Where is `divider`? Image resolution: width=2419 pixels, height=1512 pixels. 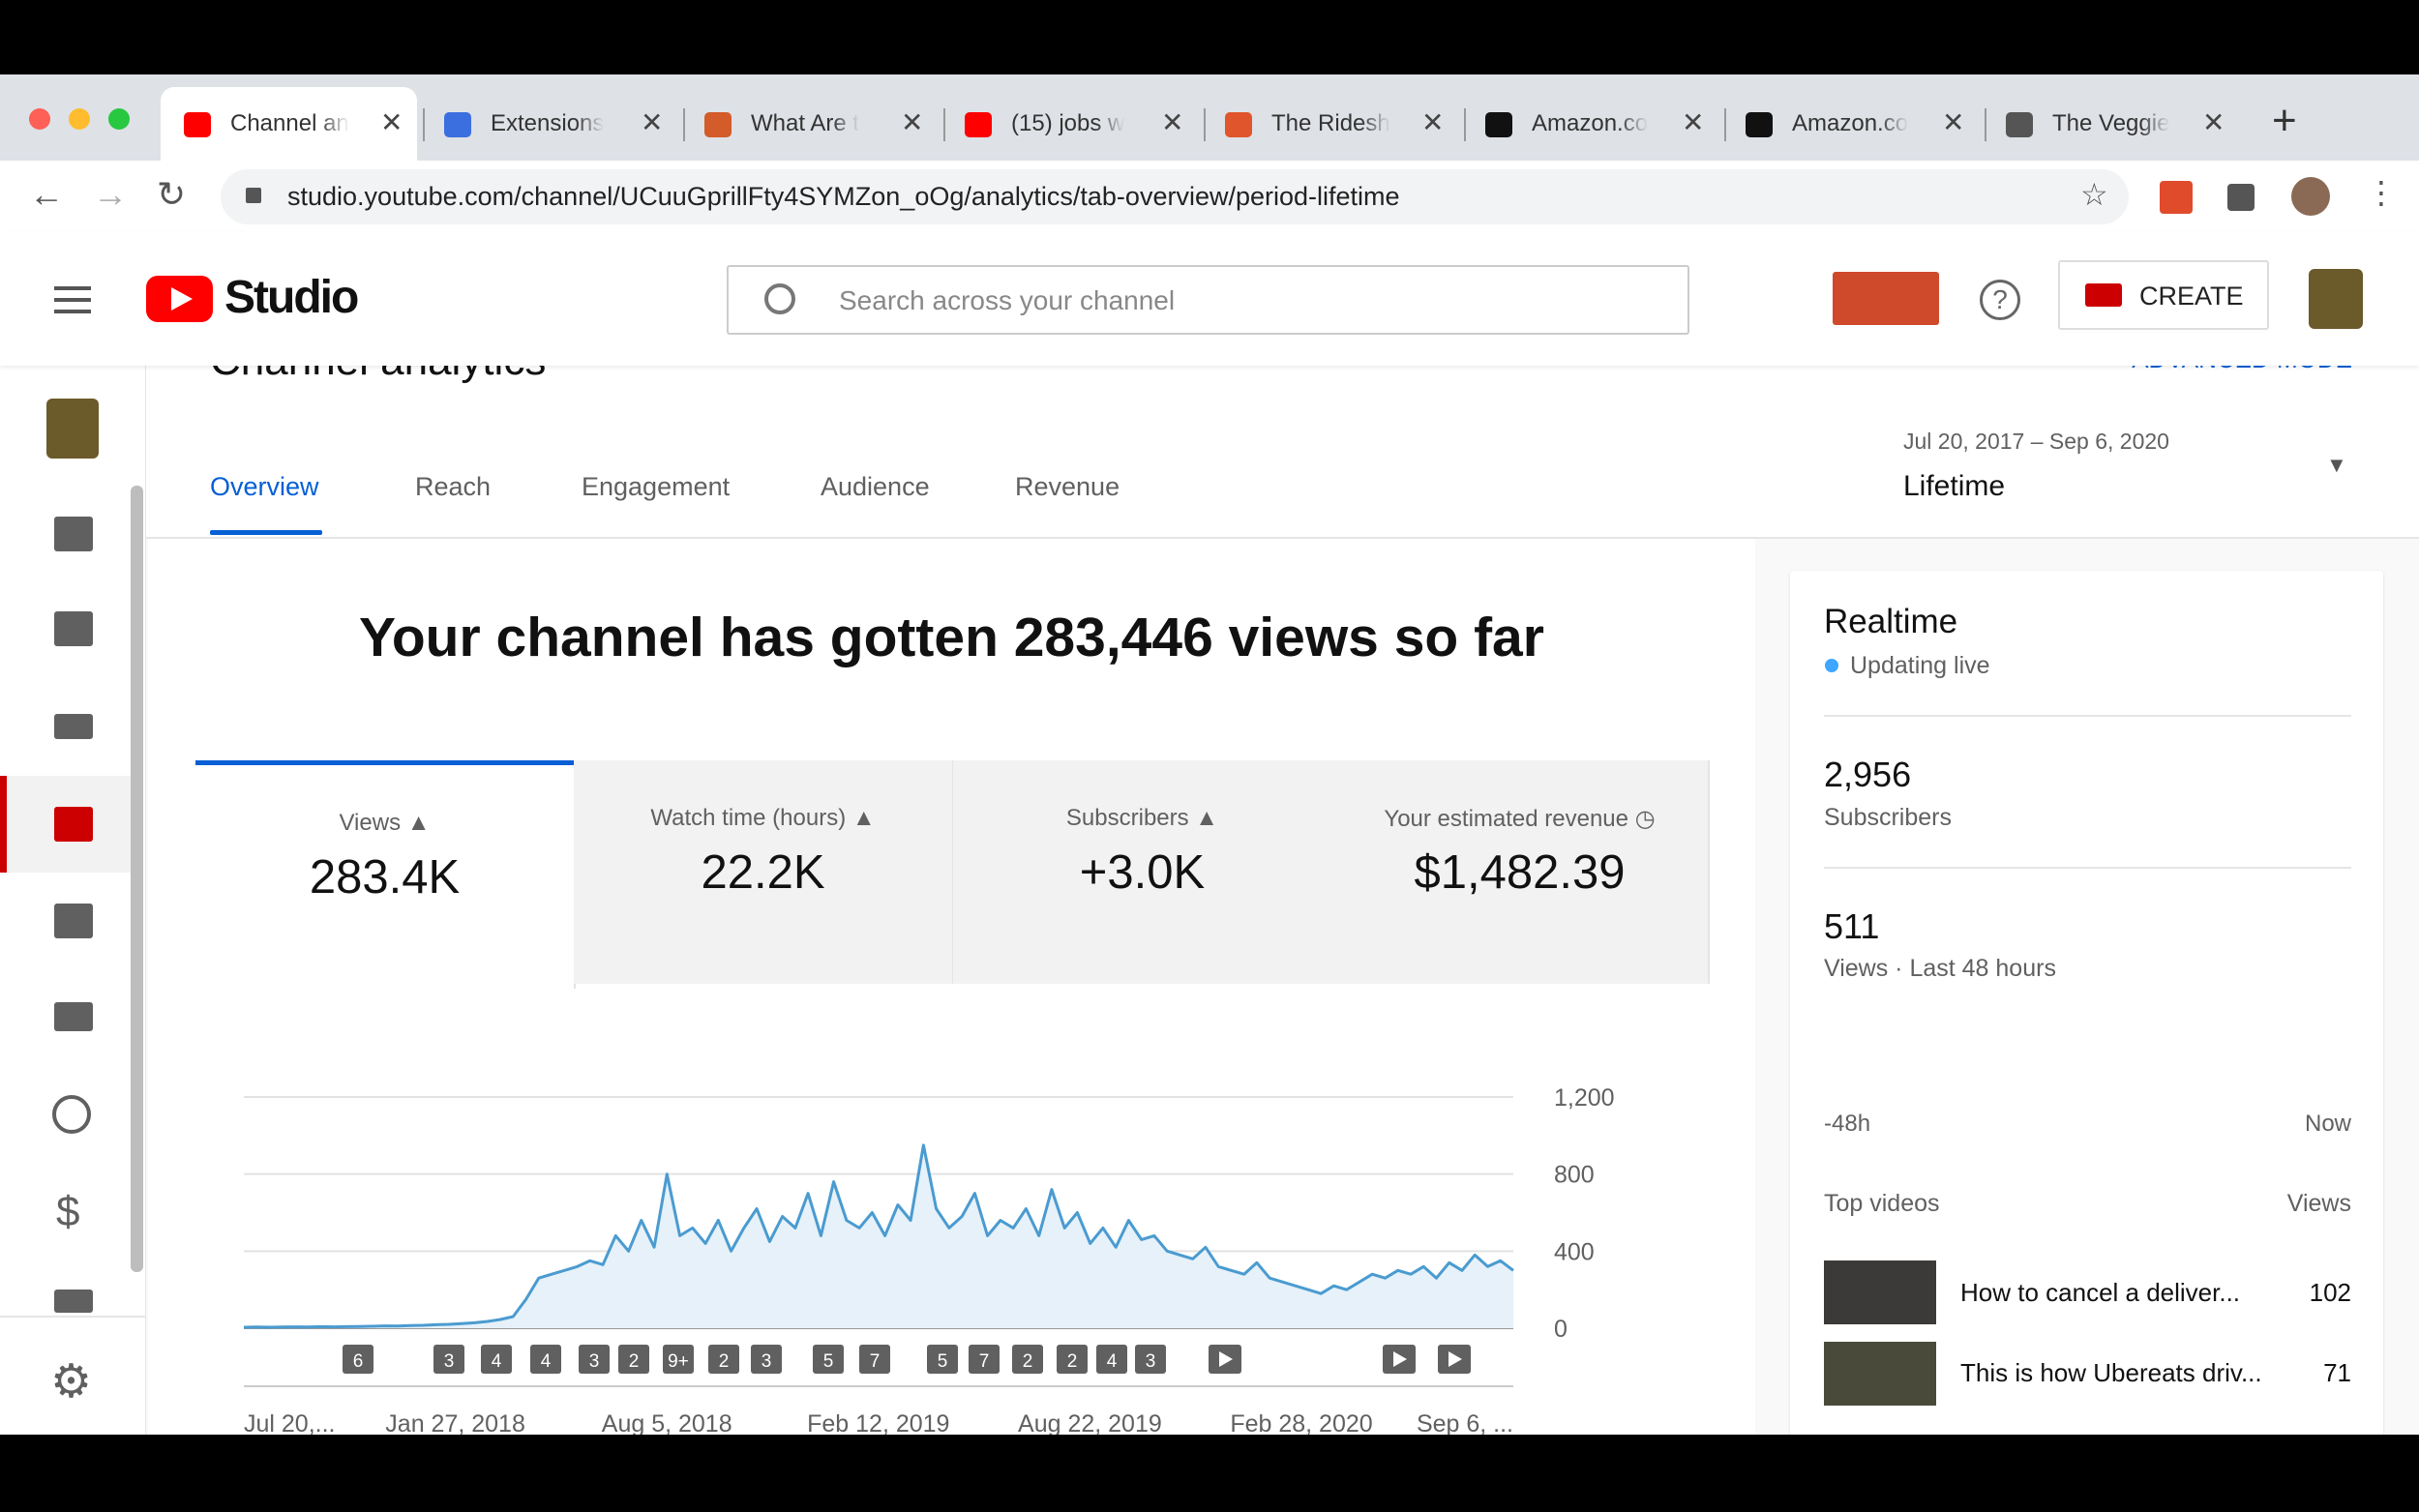
divider is located at coordinates (2087, 868).